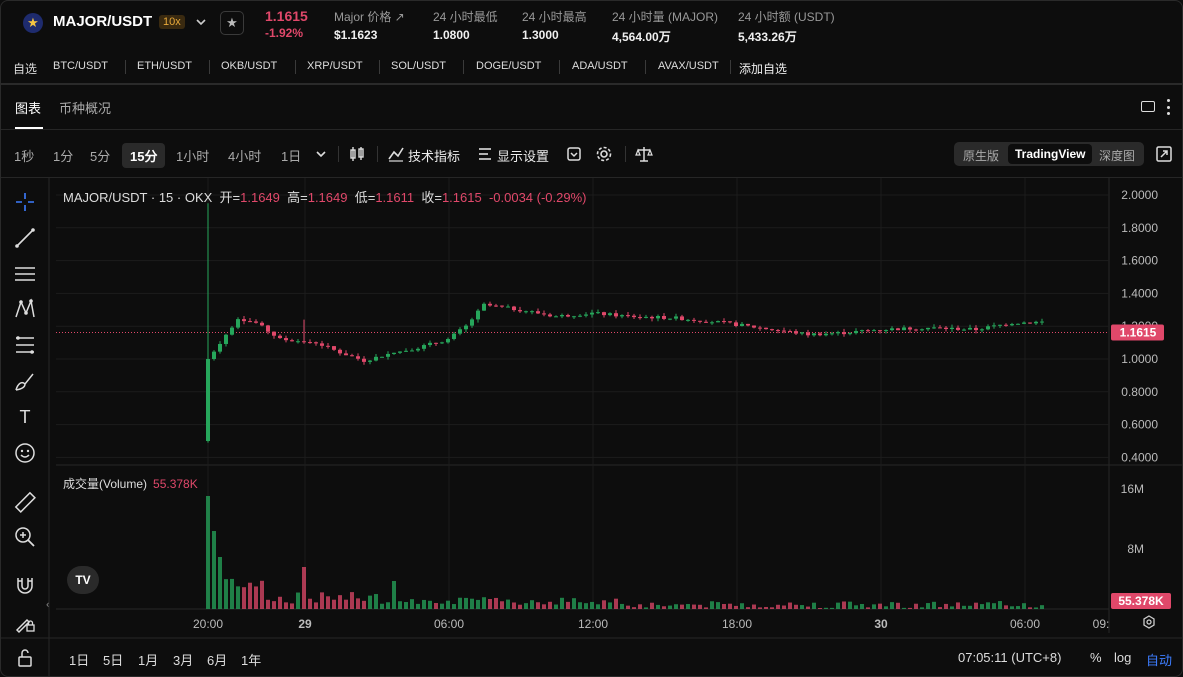  What do you see at coordinates (25, 622) in the screenshot?
I see `lock-drawing-icon` at bounding box center [25, 622].